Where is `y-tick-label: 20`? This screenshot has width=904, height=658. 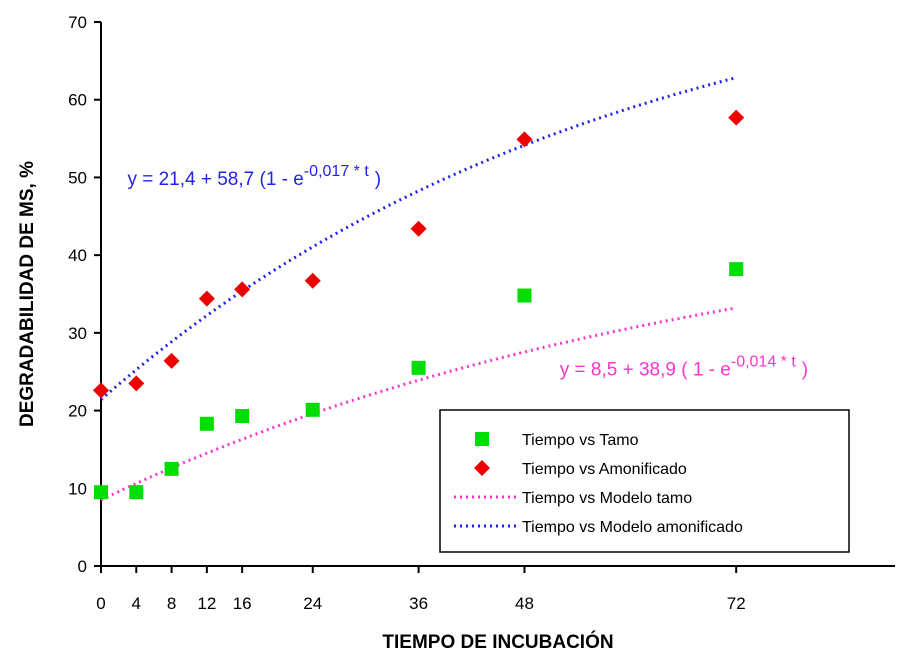
y-tick-label: 20 is located at coordinates (77, 411).